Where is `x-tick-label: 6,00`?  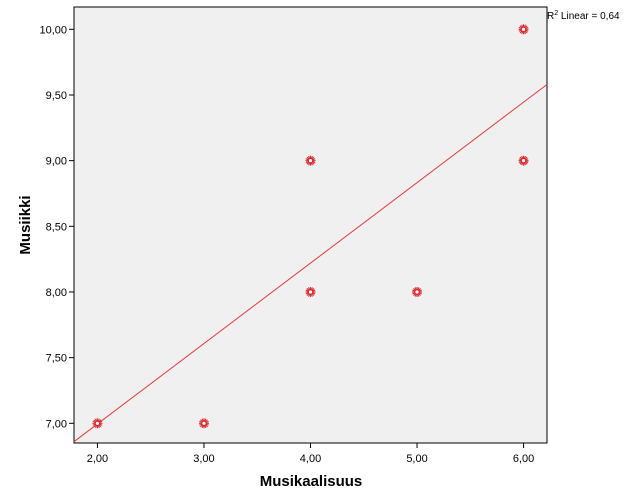
x-tick-label: 6,00 is located at coordinates (523, 459).